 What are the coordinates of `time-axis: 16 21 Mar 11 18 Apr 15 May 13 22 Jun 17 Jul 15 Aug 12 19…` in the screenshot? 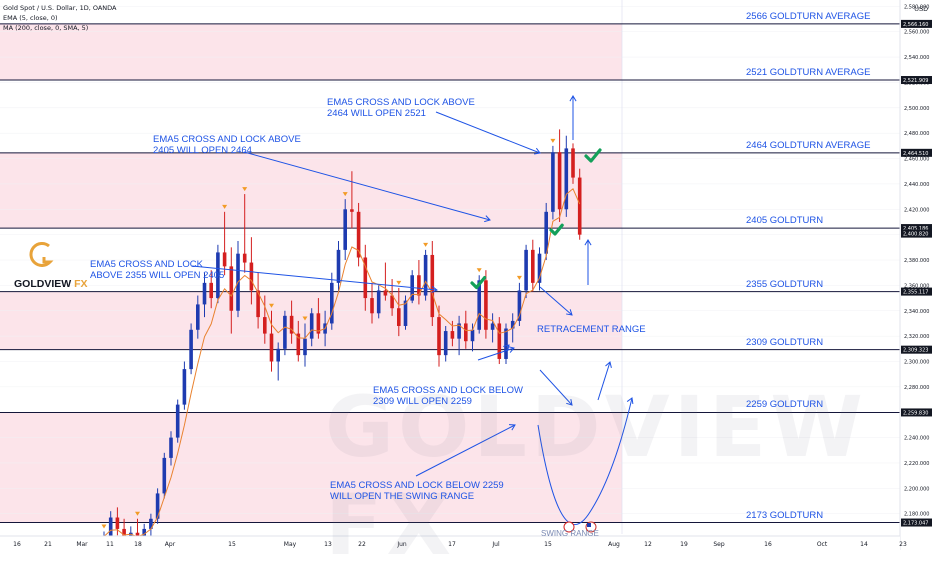 It's located at (453, 542).